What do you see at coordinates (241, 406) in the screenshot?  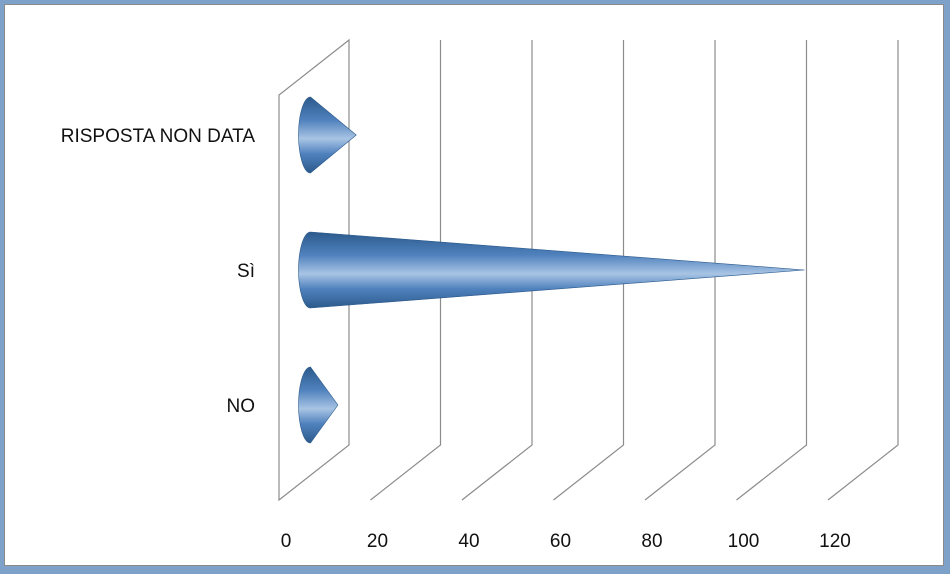 I see `category-label: NO` at bounding box center [241, 406].